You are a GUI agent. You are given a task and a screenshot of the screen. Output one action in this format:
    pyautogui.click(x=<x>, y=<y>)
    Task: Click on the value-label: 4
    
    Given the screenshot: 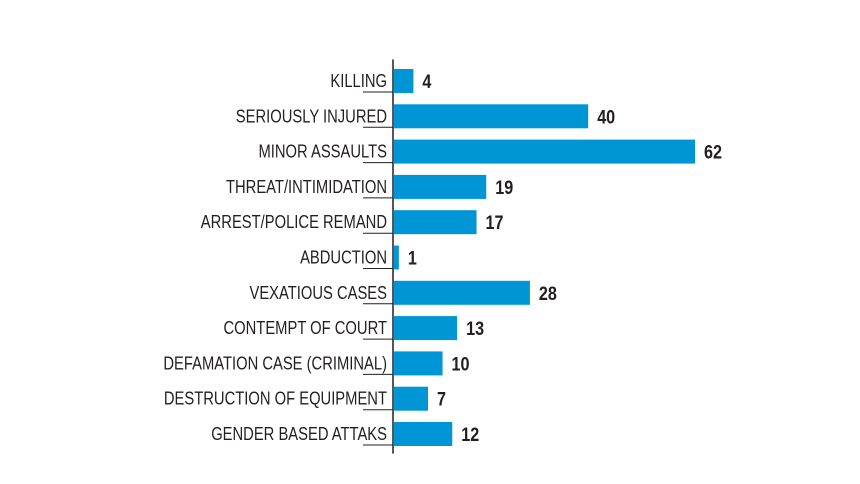 What is the action you would take?
    pyautogui.click(x=426, y=82)
    